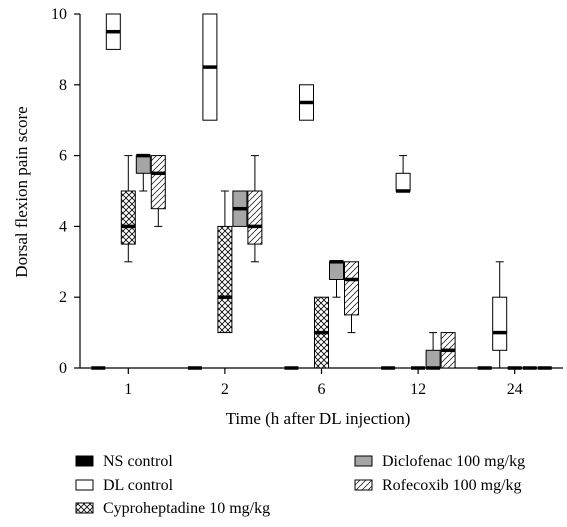  What do you see at coordinates (515, 389) in the screenshot?
I see `x-tick-label: 24` at bounding box center [515, 389].